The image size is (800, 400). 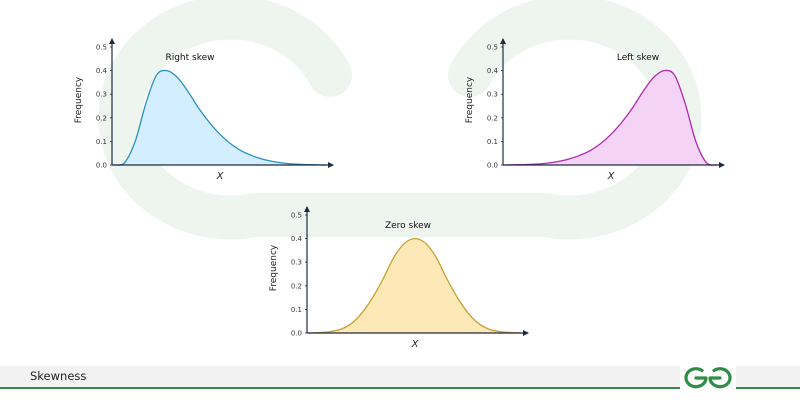 I want to click on chart-title: Left skew, so click(x=638, y=58).